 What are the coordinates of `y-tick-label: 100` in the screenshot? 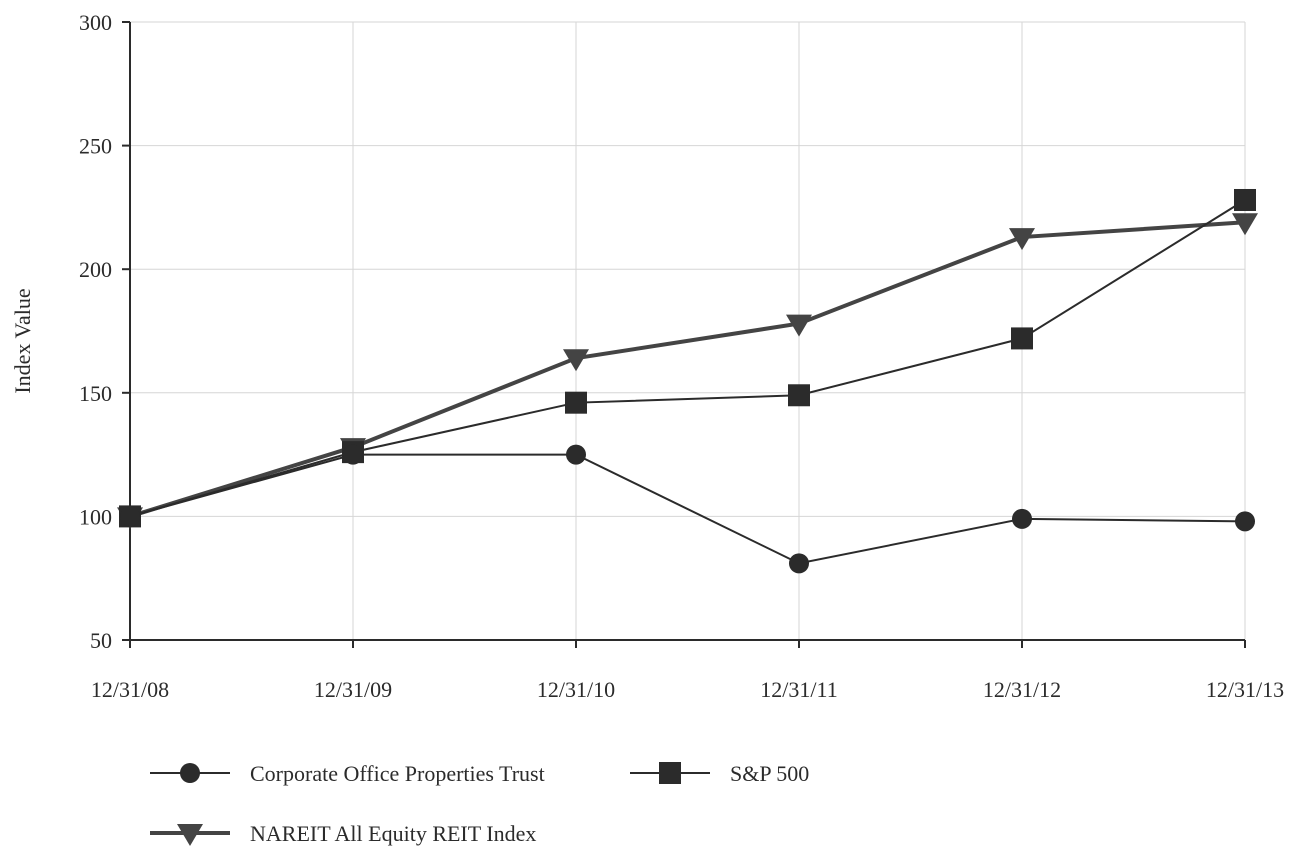 It's located at (95, 516).